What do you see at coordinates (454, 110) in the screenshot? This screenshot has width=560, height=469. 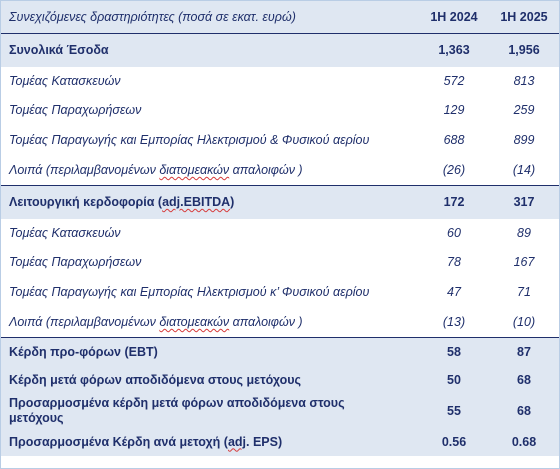 I see `row-value-2024: 129` at bounding box center [454, 110].